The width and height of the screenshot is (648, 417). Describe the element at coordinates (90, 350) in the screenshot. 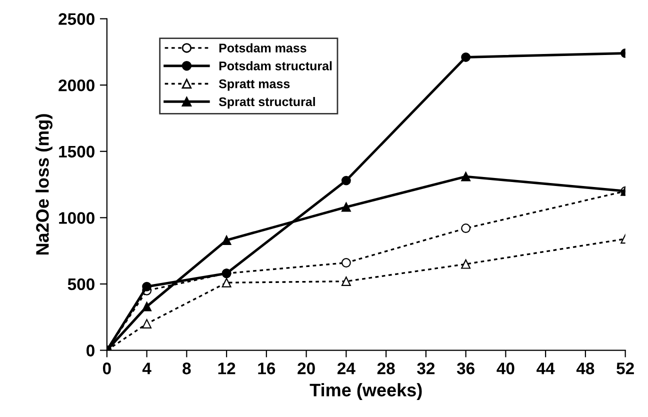

I see `y-tick-label: 0` at that location.